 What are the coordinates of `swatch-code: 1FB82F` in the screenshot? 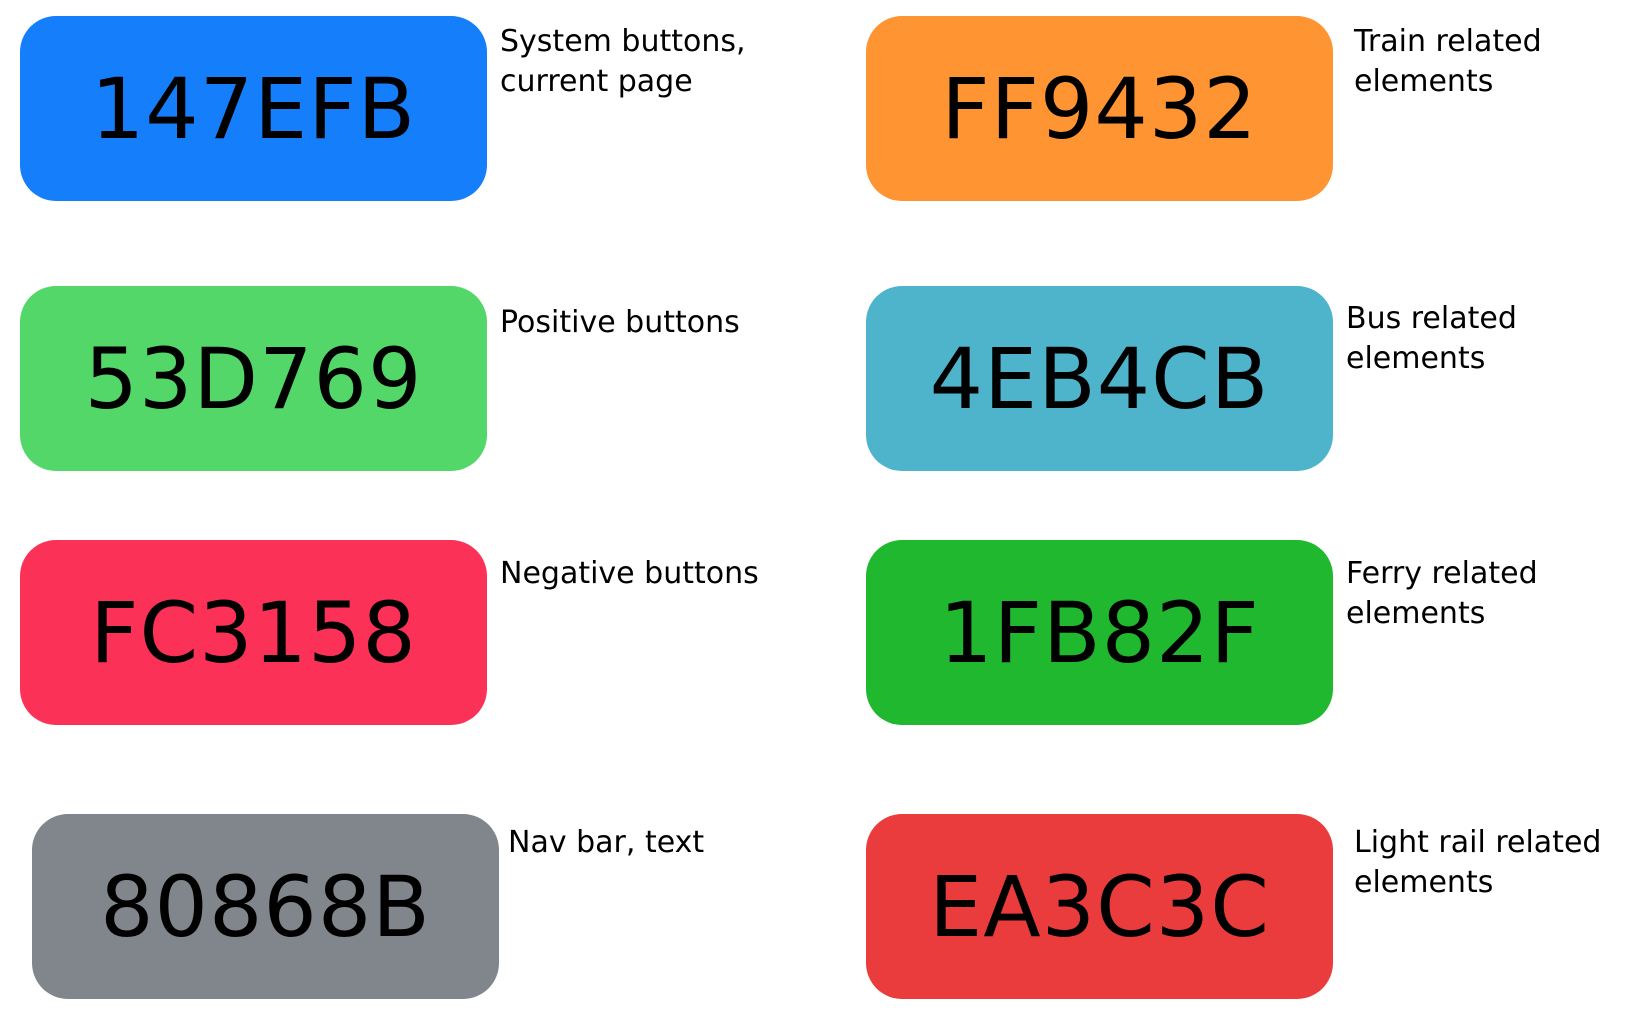 It's located at (1099, 632).